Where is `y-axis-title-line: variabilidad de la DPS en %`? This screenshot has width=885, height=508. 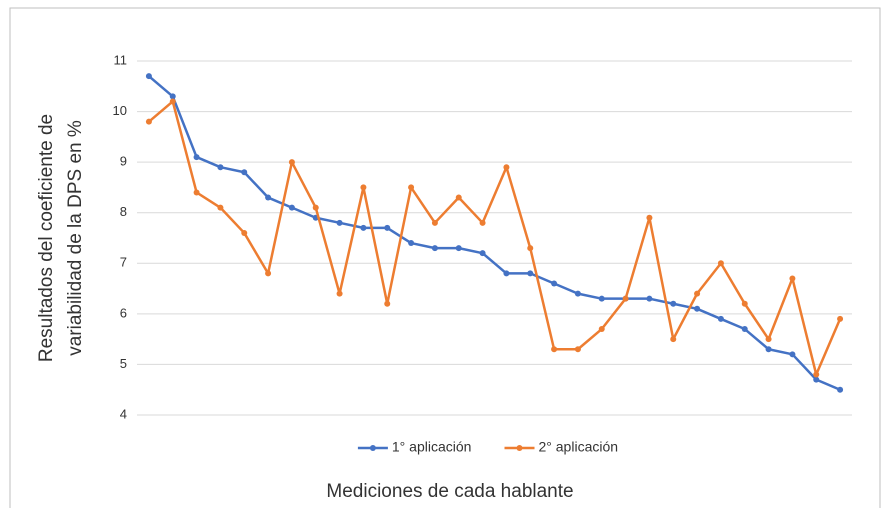 y-axis-title-line: variabilidad de la DPS en % is located at coordinates (75, 238).